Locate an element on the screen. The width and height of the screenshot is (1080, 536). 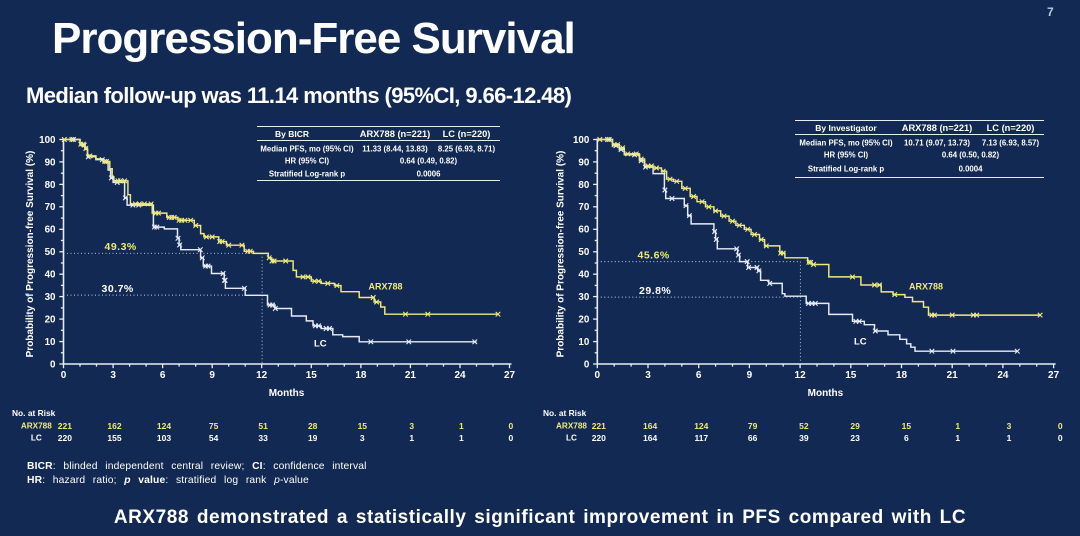
svg-text: 29.8% is located at coordinates (655, 291).